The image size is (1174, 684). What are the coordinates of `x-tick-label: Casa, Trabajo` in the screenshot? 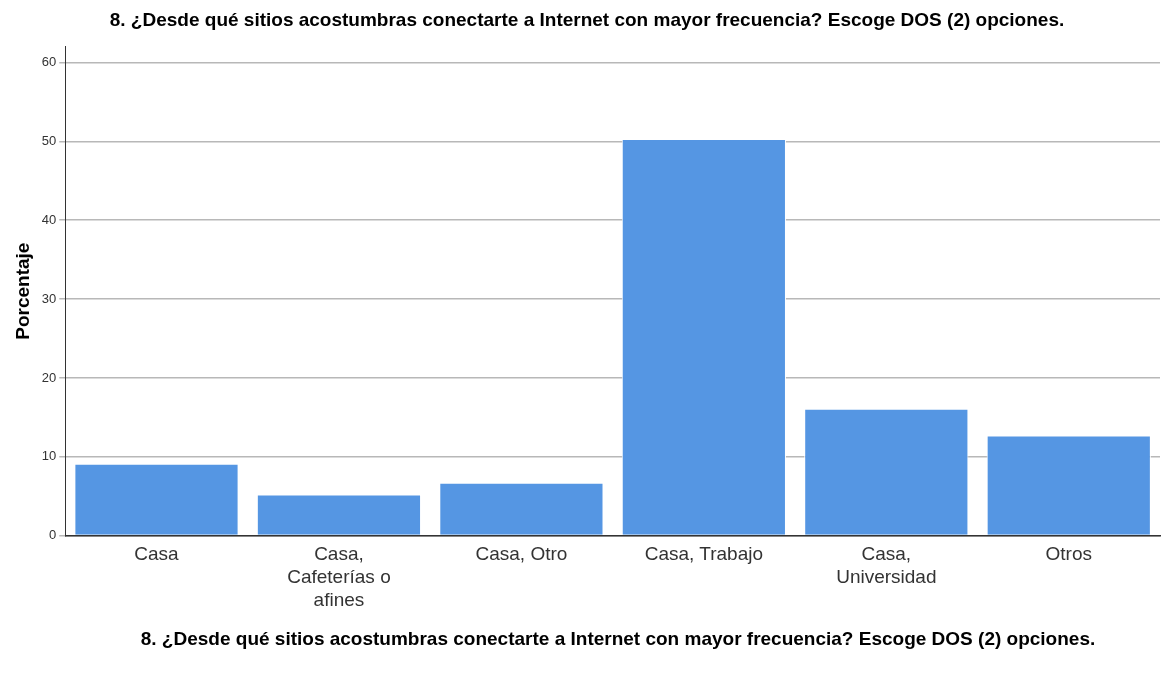 It's located at (704, 554).